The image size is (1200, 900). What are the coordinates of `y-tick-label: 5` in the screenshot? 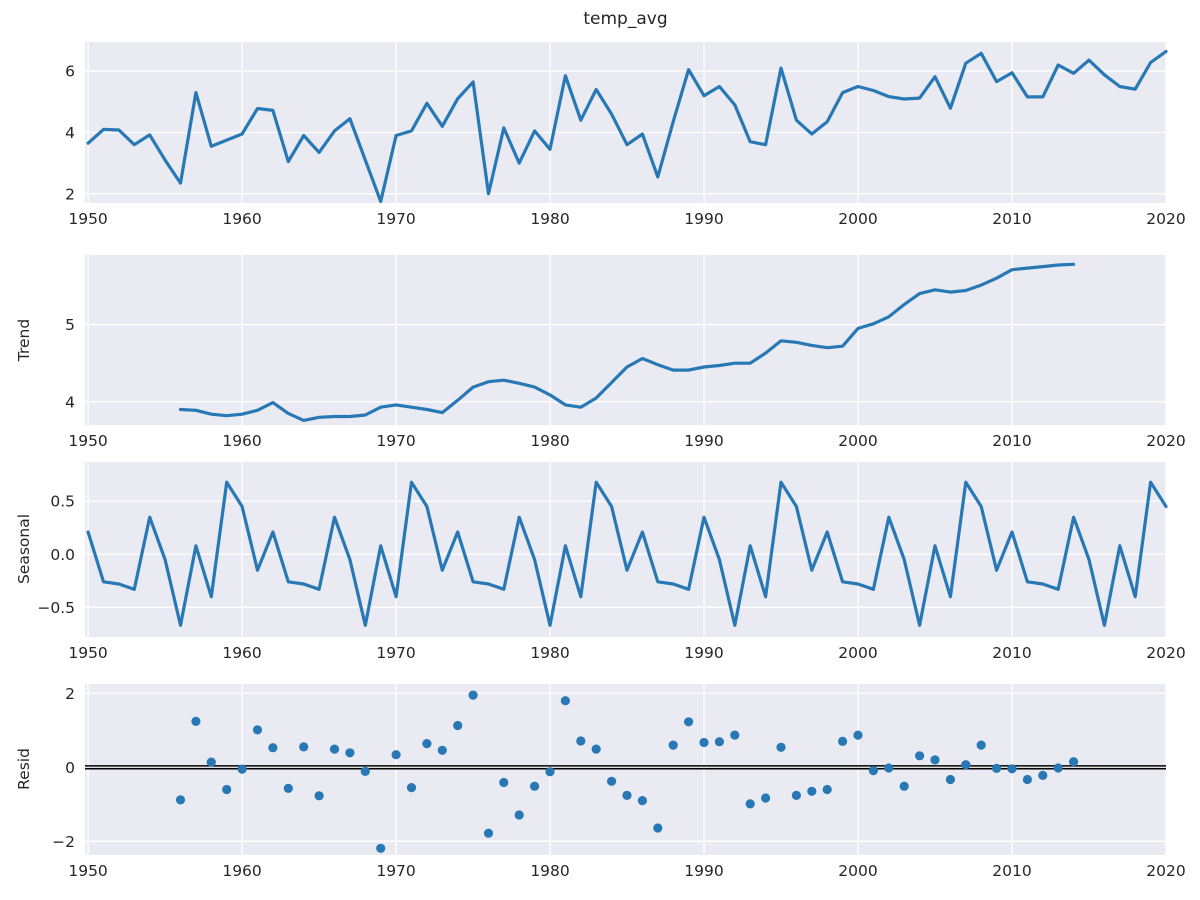 It's located at (70, 325).